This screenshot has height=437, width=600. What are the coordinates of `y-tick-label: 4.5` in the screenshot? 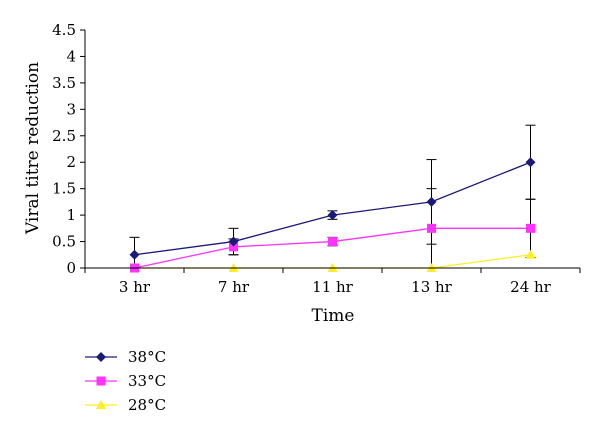 It's located at (64, 30).